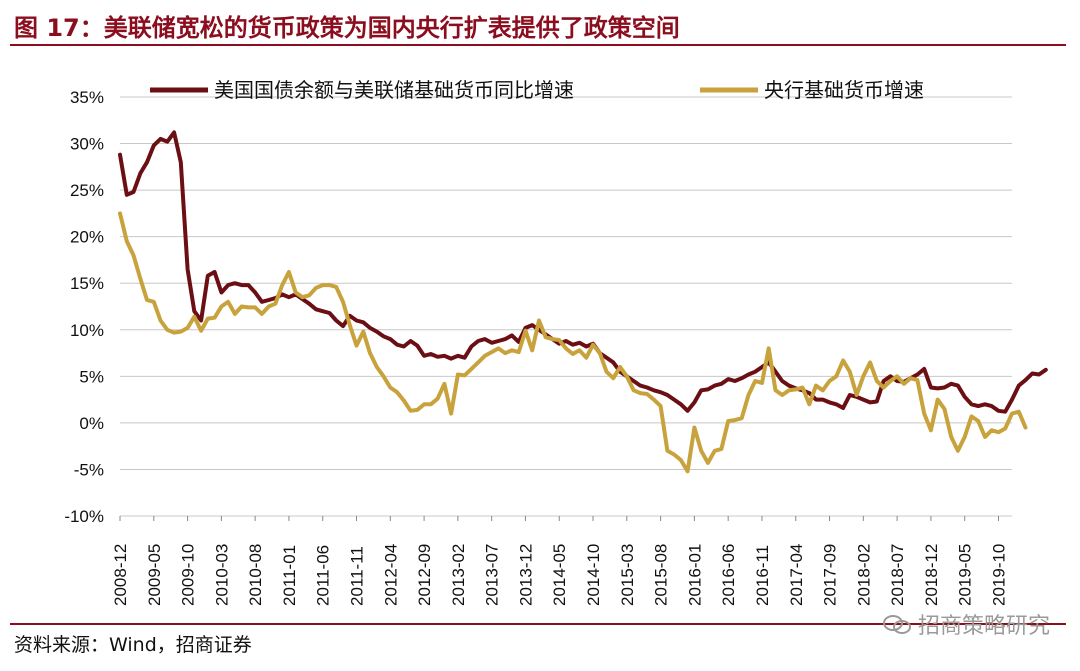 The width and height of the screenshot is (1080, 671). Describe the element at coordinates (87, 283) in the screenshot. I see `y-tick-label: 15%` at that location.